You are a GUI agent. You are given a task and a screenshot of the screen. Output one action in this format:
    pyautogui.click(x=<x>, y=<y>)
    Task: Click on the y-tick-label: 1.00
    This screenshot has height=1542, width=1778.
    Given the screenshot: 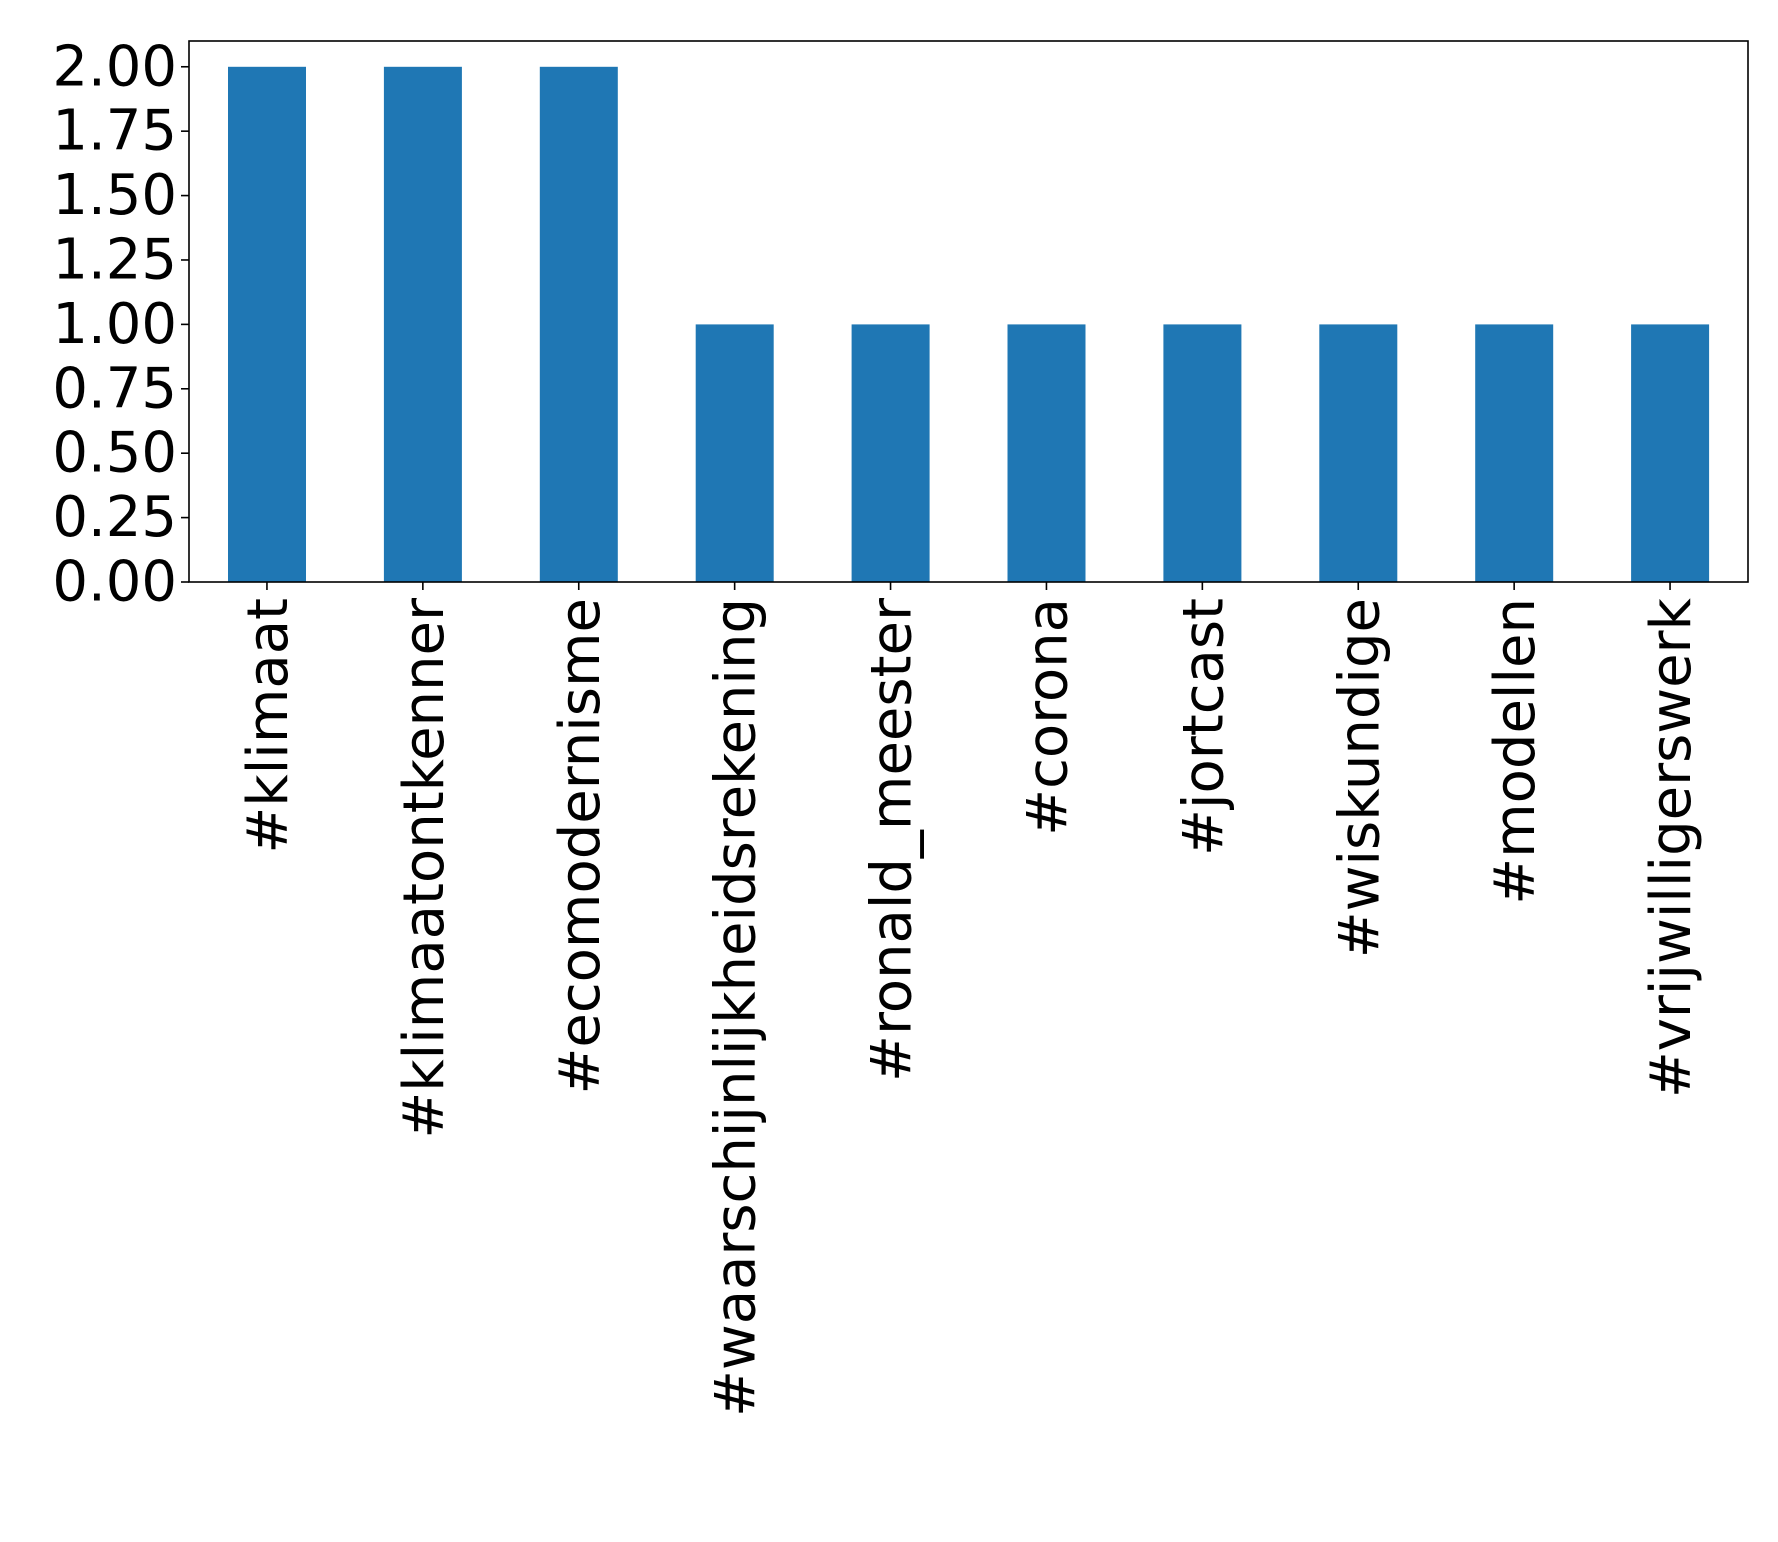 What is the action you would take?
    pyautogui.click(x=114, y=324)
    